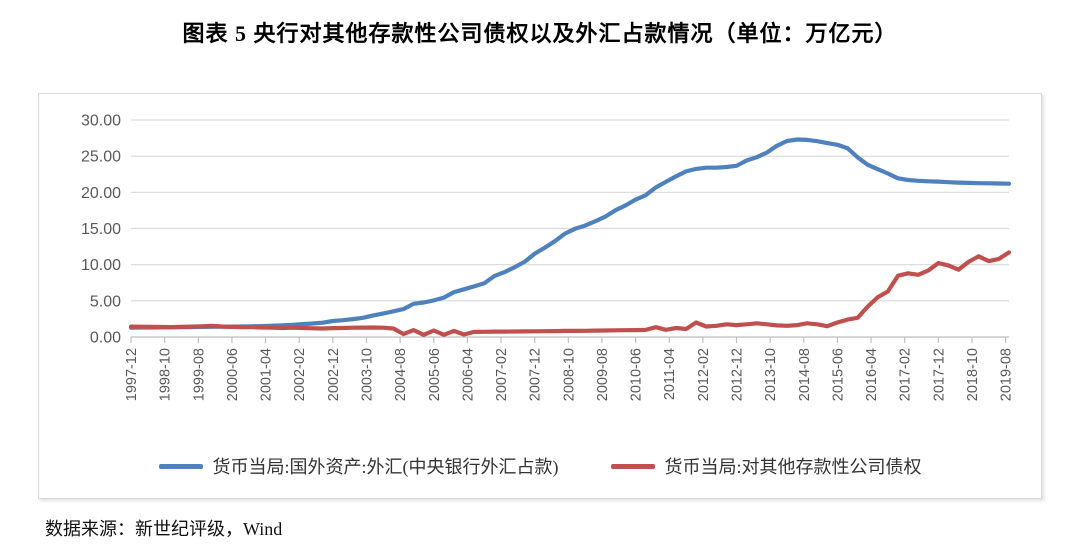 The image size is (1080, 558). Describe the element at coordinates (738, 374) in the screenshot. I see `svg-text: 2012-12` at that location.